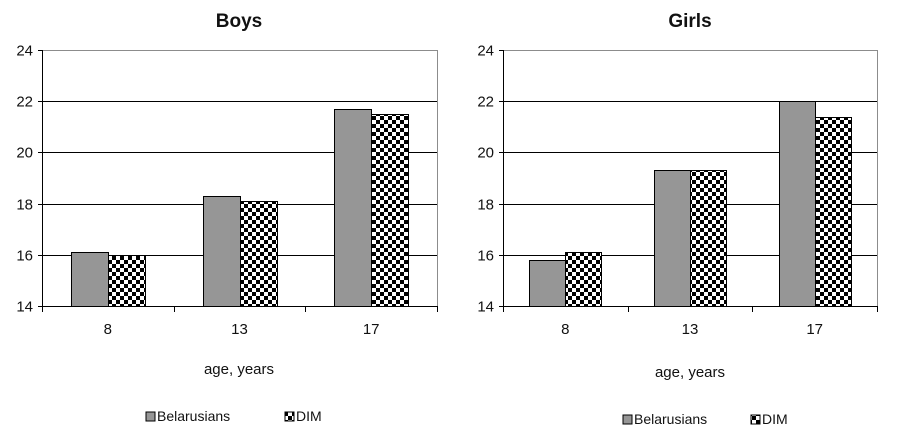 The width and height of the screenshot is (897, 431). What do you see at coordinates (565, 329) in the screenshot?
I see `x-tick-label-girls-8: 8` at bounding box center [565, 329].